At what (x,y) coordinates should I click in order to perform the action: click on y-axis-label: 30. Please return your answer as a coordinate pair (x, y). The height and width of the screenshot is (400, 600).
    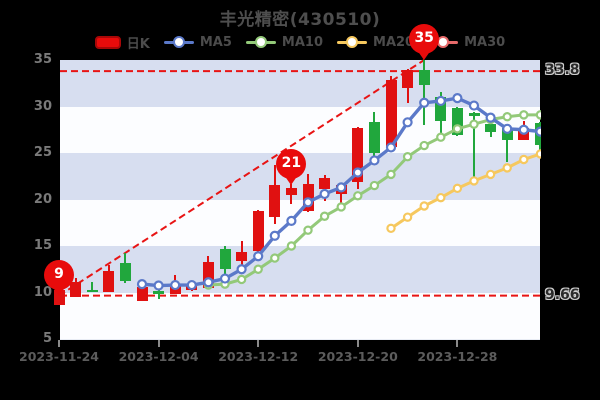
    Looking at the image, I should click on (42, 106).